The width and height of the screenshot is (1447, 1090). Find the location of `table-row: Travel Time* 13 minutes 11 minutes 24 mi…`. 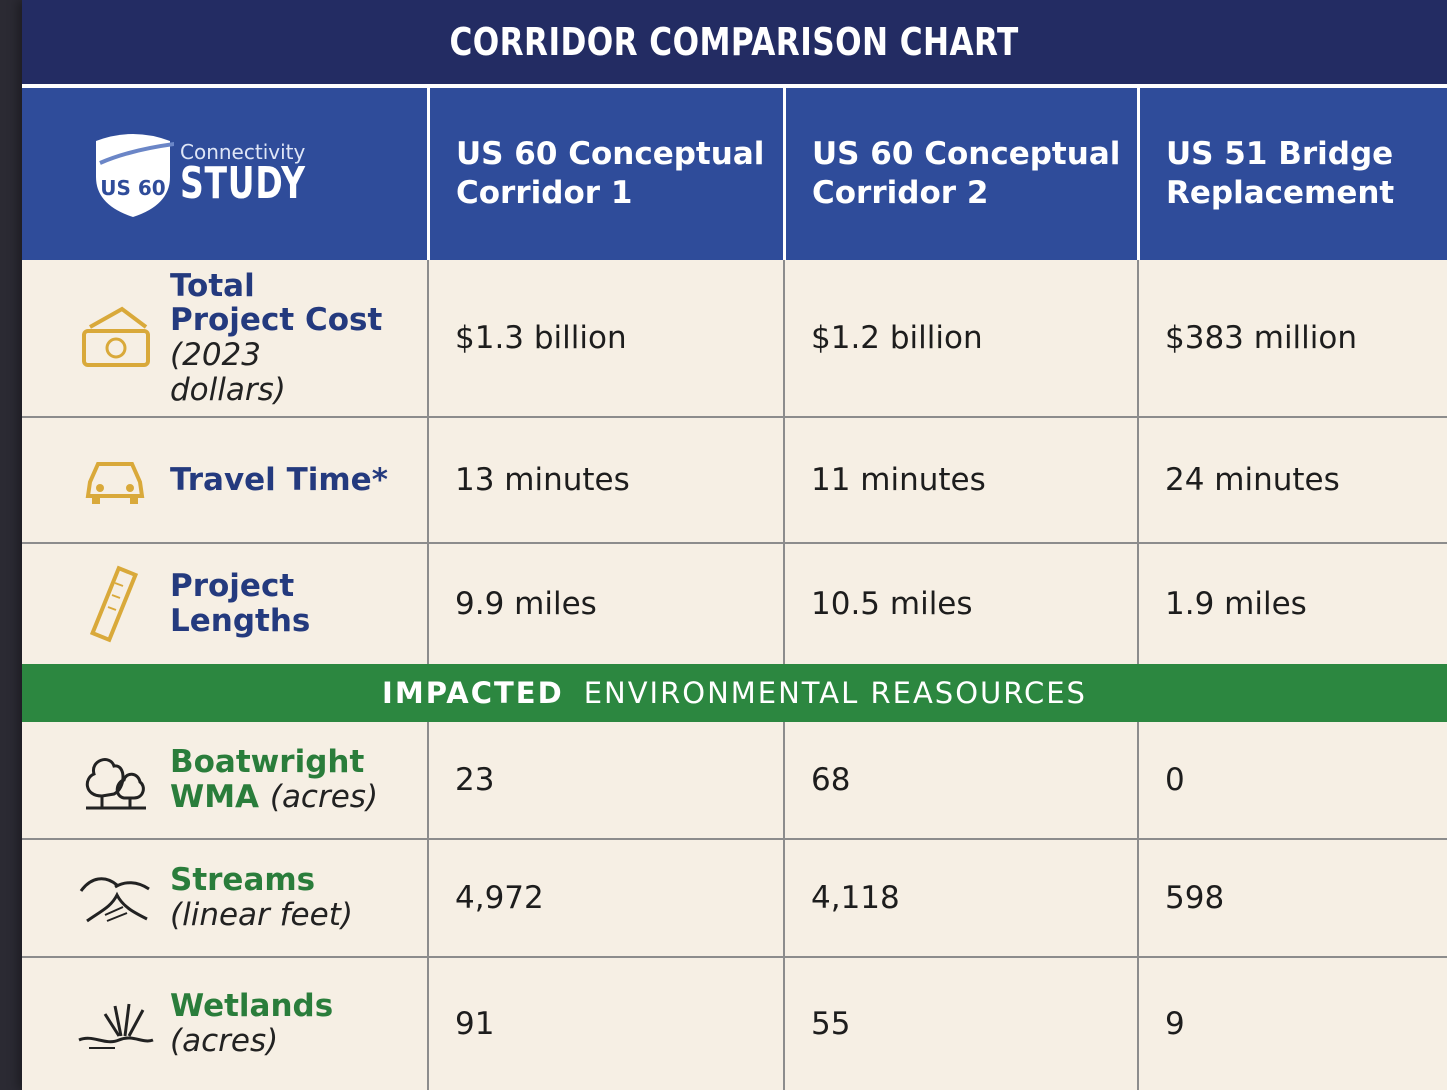

table-row: Travel Time* 13 minutes 11 minutes 24 mi… is located at coordinates (734, 481).